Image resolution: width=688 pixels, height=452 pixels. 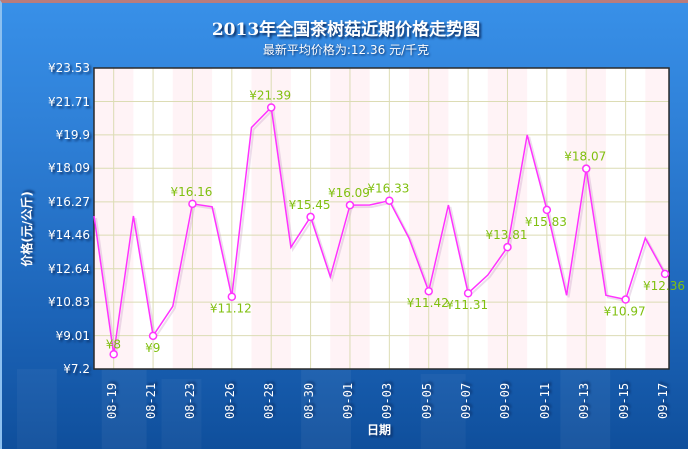 What do you see at coordinates (69, 201) in the screenshot?
I see `y-tick-label: ¥16.27` at bounding box center [69, 201].